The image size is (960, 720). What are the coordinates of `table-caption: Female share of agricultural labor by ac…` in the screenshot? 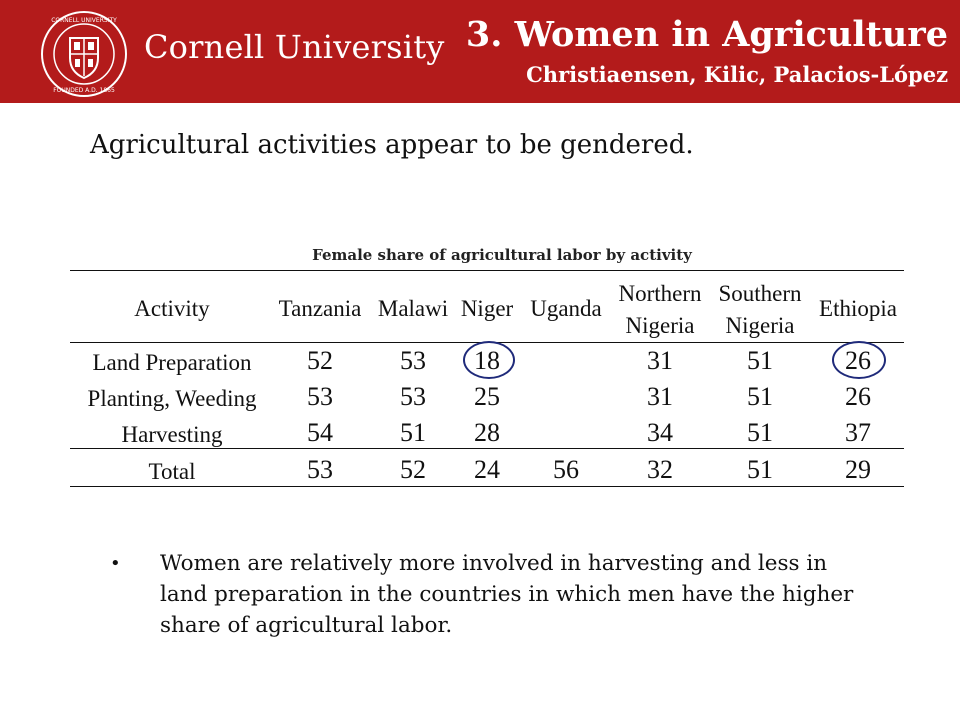 It's located at (502, 255).